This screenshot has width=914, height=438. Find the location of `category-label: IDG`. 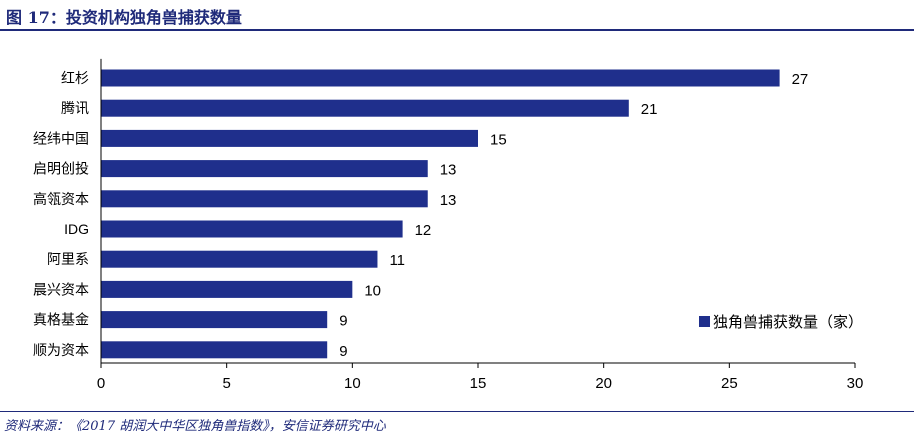

category-label: IDG is located at coordinates (76, 229).